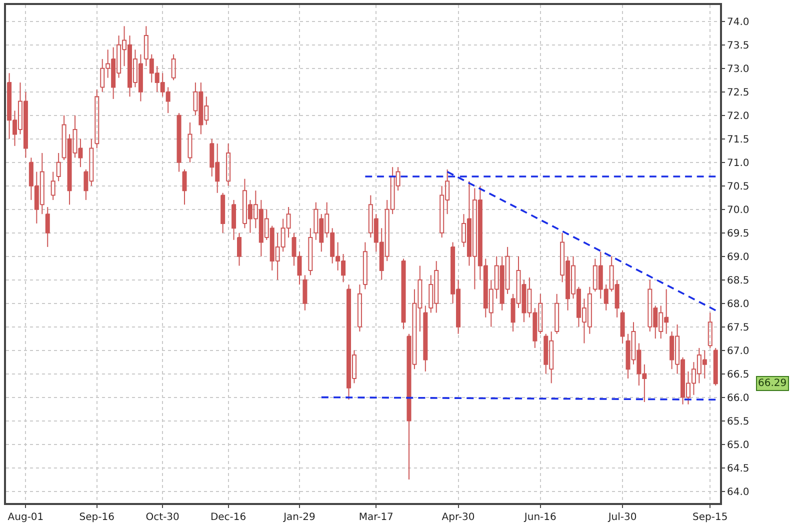  I want to click on x-tick-label: Sep-15, so click(710, 517).